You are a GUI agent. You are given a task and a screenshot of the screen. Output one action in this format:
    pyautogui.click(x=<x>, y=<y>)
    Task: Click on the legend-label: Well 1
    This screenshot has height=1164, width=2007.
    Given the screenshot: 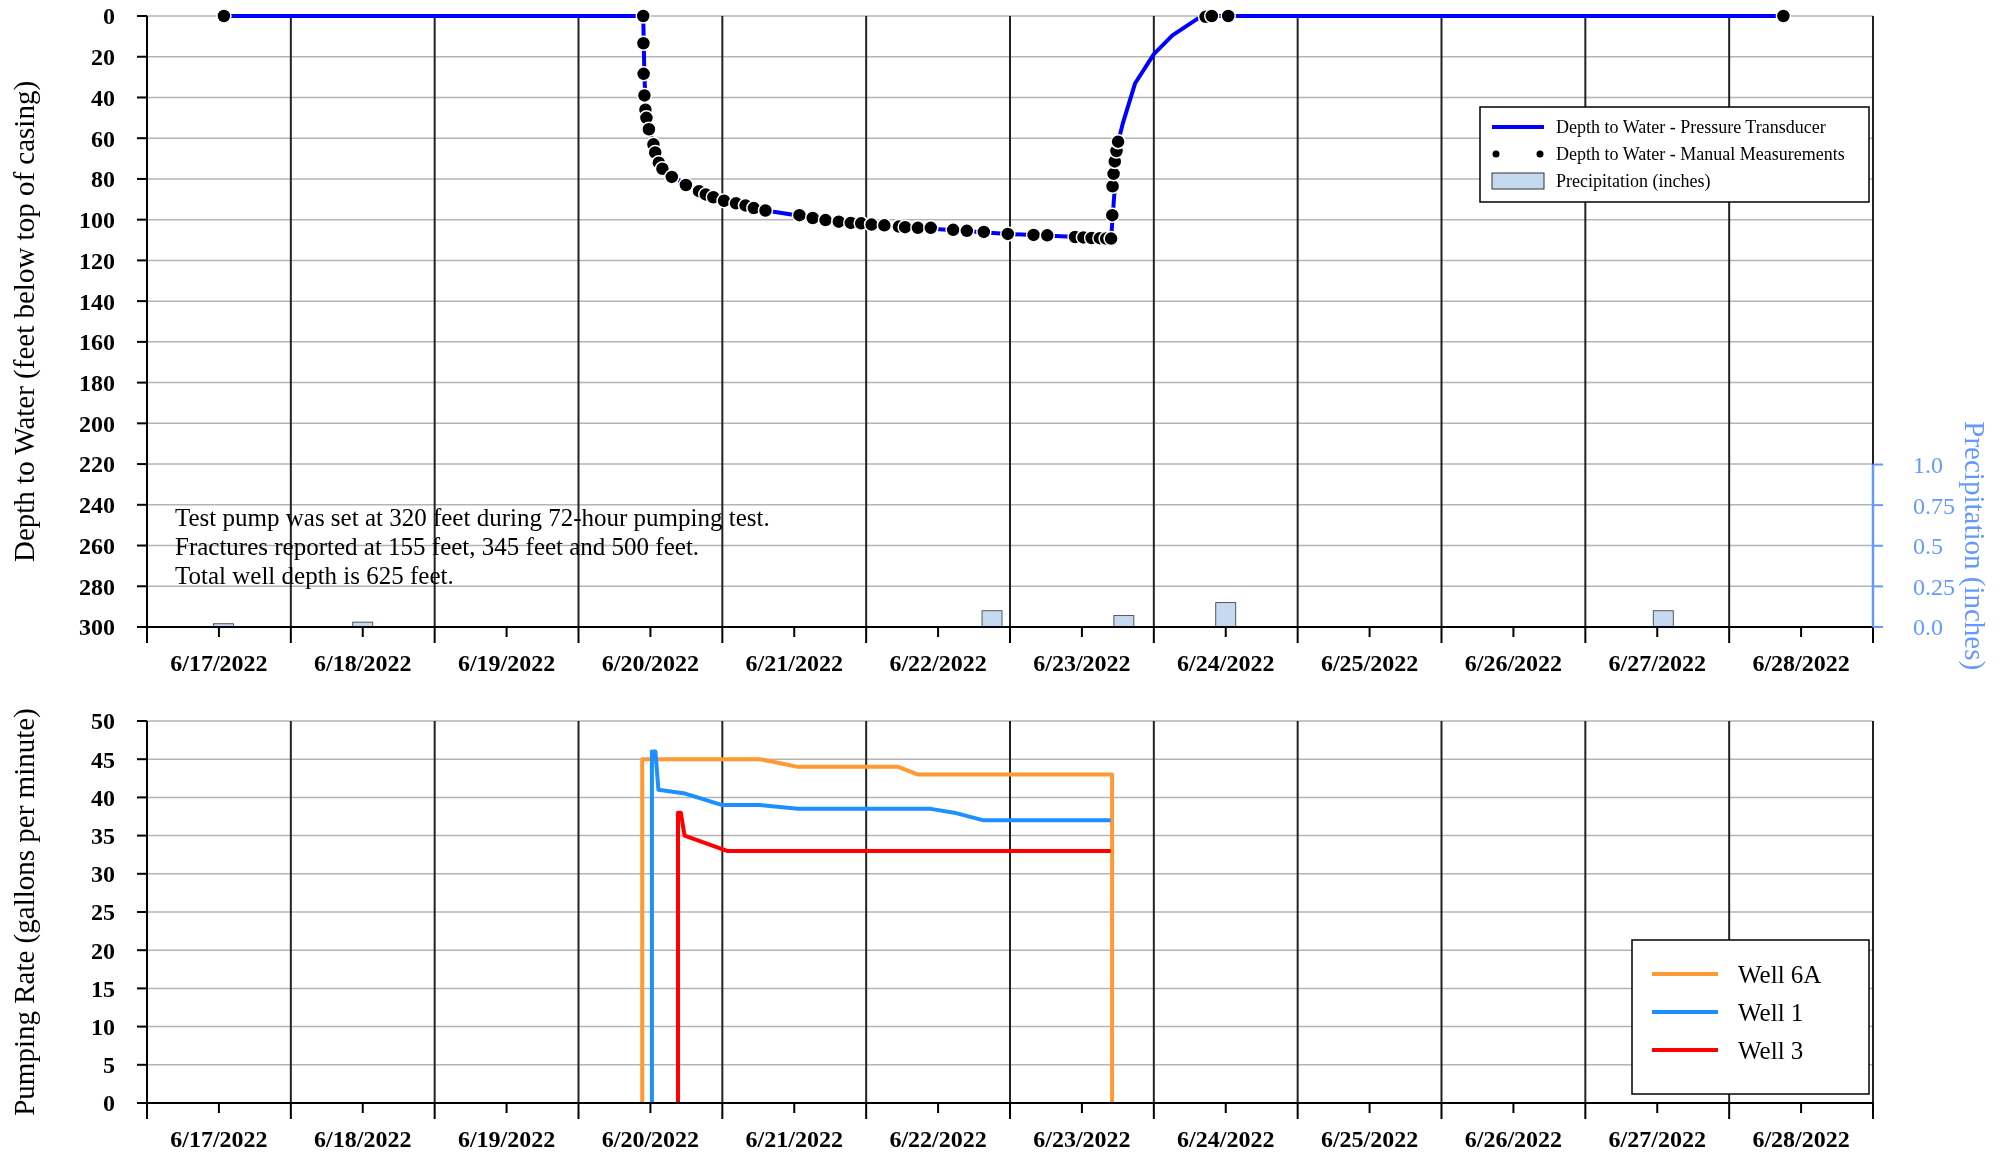 What is the action you would take?
    pyautogui.click(x=1771, y=1012)
    